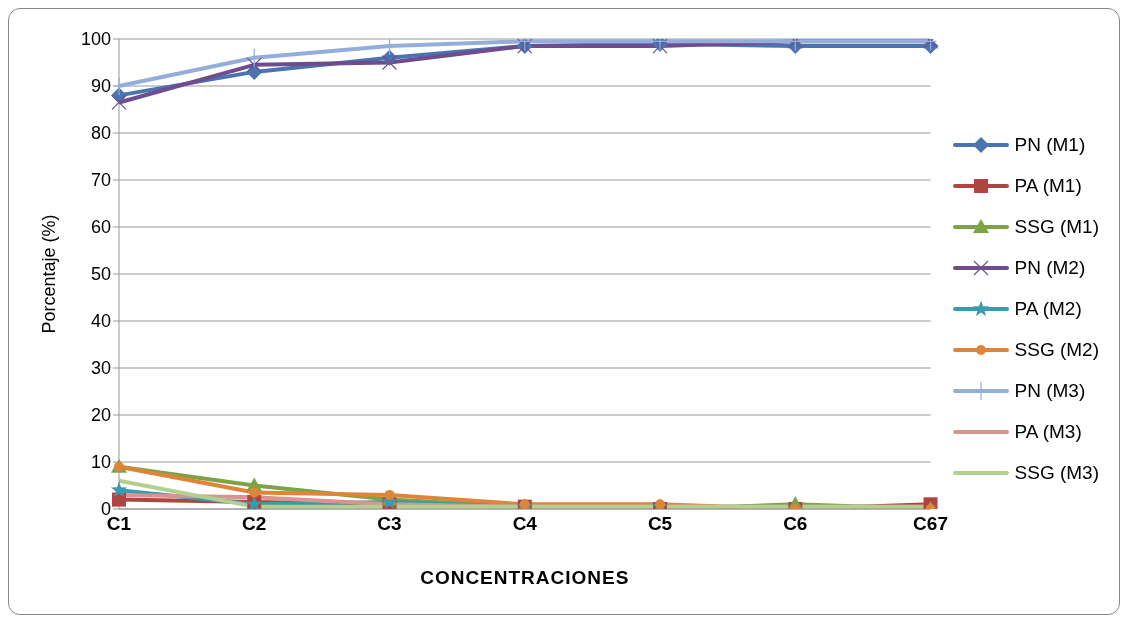 The height and width of the screenshot is (625, 1130). What do you see at coordinates (100, 274) in the screenshot?
I see `y-tick-label: 50` at bounding box center [100, 274].